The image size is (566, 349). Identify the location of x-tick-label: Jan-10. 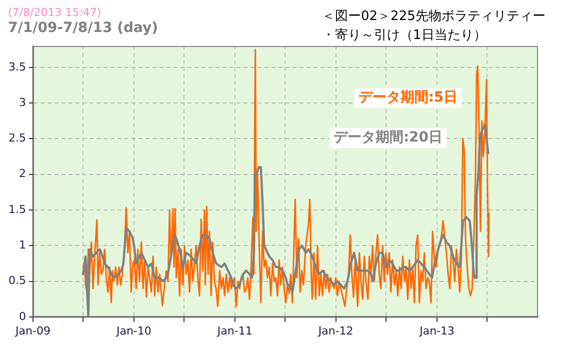
(133, 331).